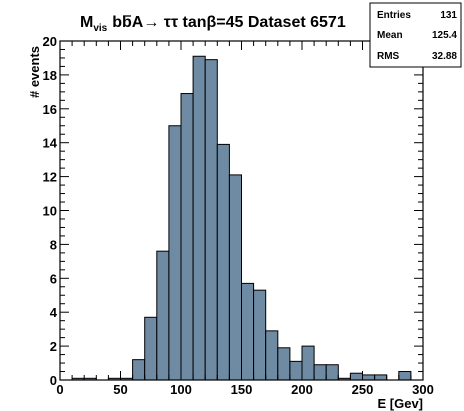 The height and width of the screenshot is (411, 464). I want to click on stats-box-frame, so click(415, 35).